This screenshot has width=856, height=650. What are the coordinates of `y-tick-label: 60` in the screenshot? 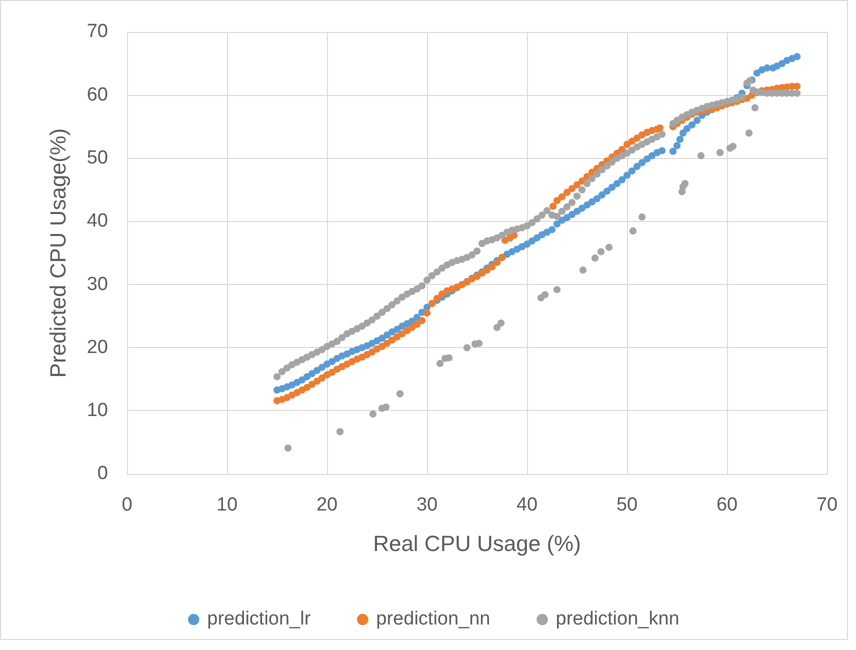 It's located at (97, 95).